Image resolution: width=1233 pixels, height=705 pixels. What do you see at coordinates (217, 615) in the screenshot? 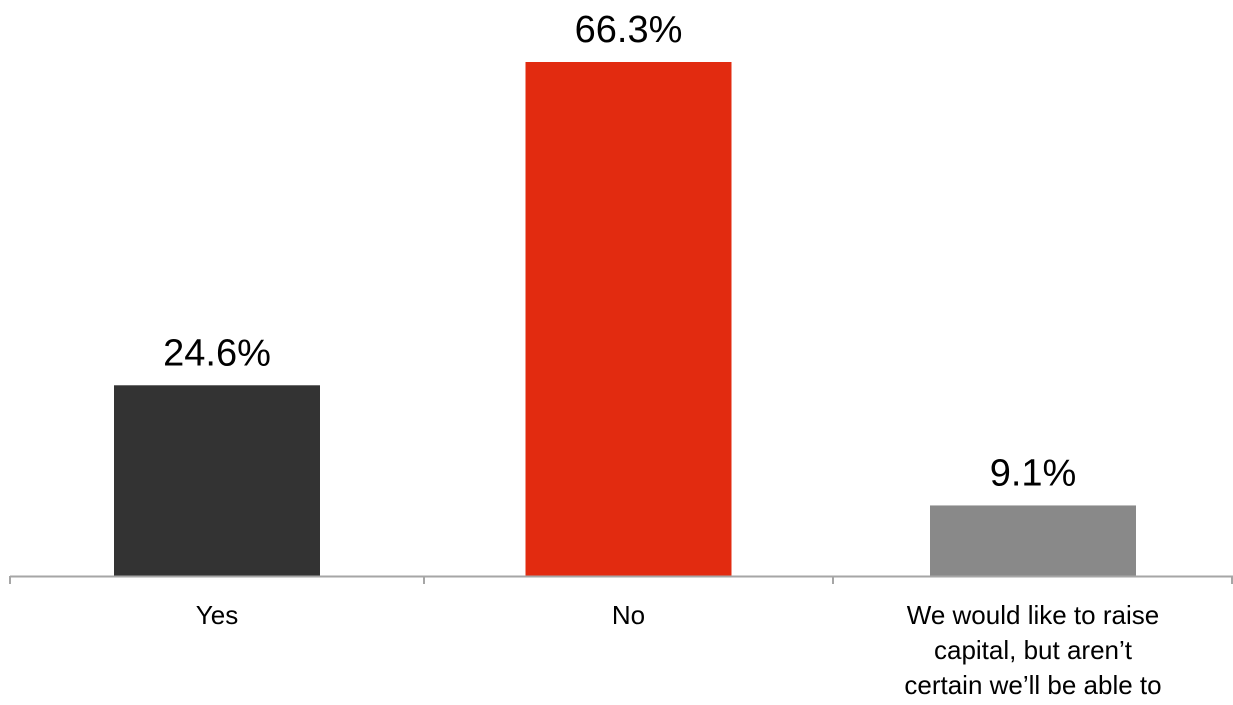
I see `x-tick-label: Yes` at bounding box center [217, 615].